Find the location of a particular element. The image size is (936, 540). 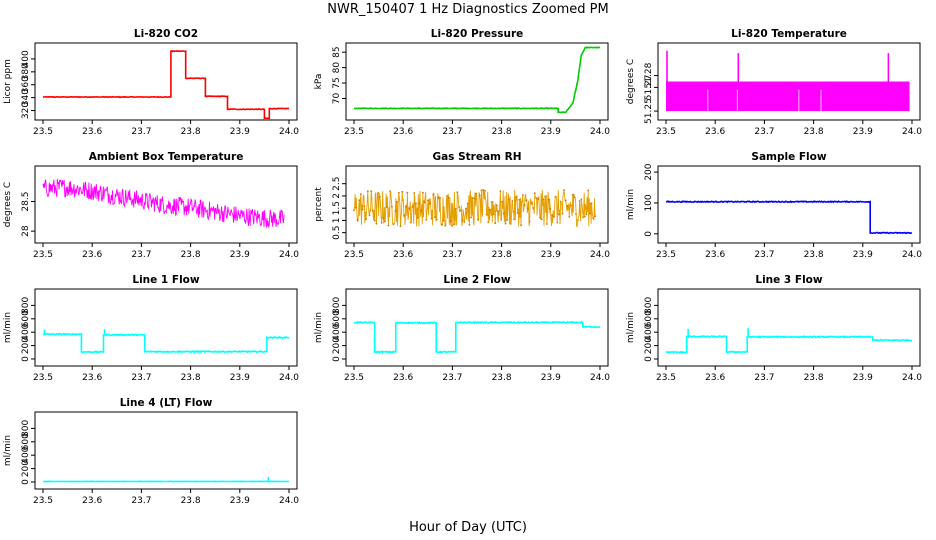

panel-title: Line 4 (LT) Flow is located at coordinates (166, 403).